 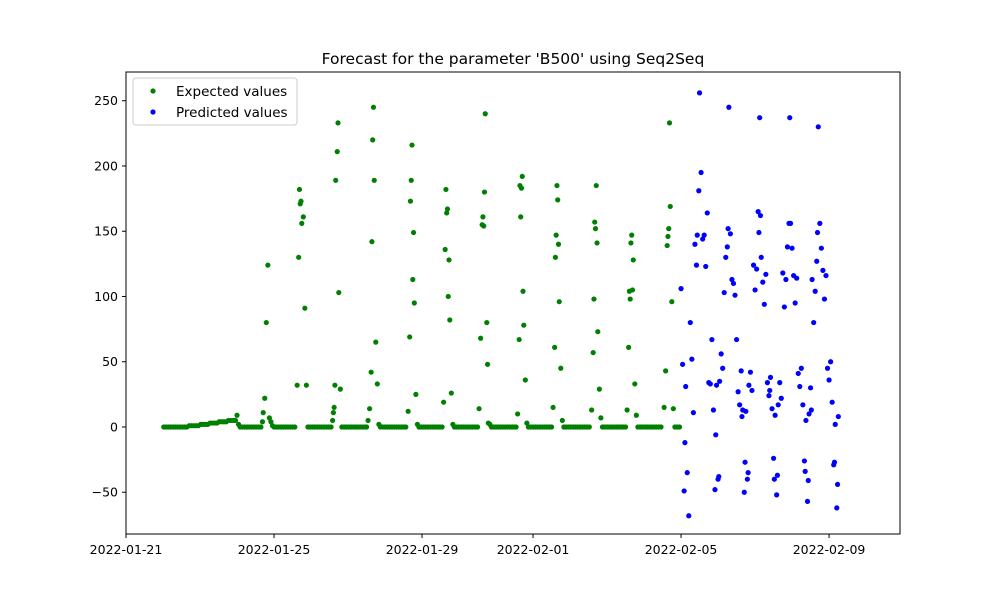 What do you see at coordinates (106, 231) in the screenshot?
I see `y-tick-label: 150` at bounding box center [106, 231].